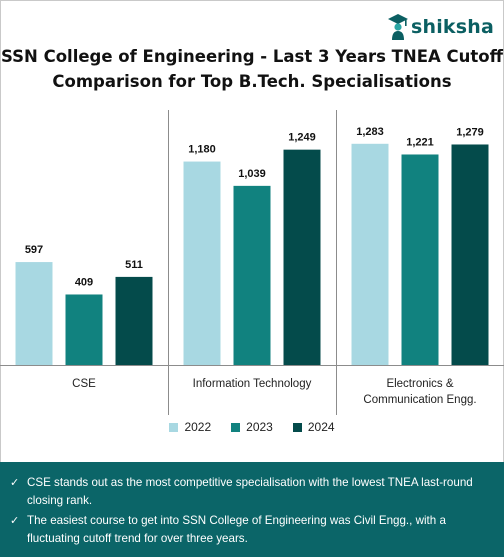 This screenshot has height=557, width=504. I want to click on legend-item-2023: 2023, so click(252, 427).